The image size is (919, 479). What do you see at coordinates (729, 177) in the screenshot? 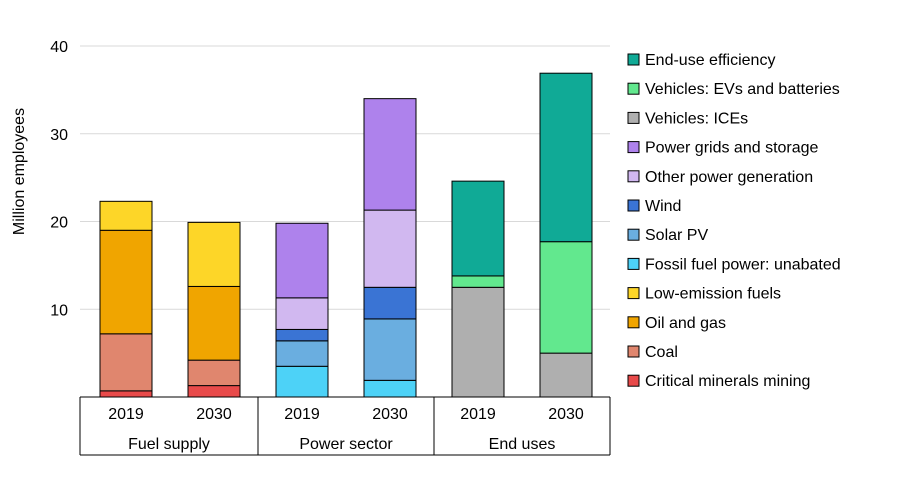
I see `legend-label: Other power generation` at bounding box center [729, 177].